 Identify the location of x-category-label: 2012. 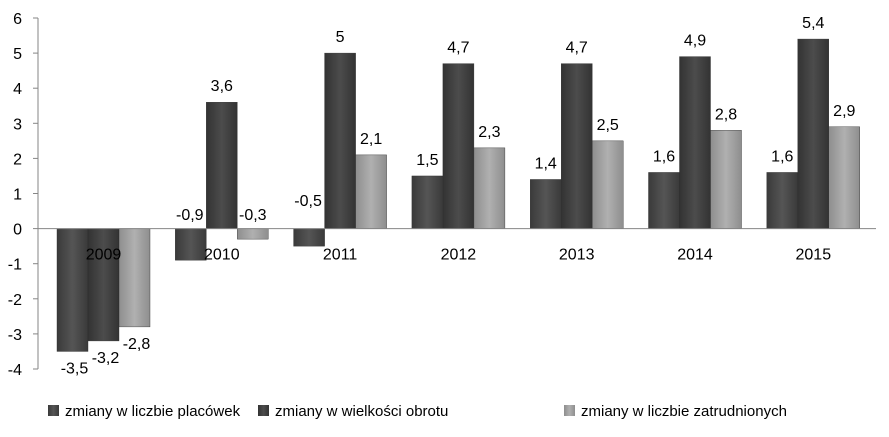
(459, 255).